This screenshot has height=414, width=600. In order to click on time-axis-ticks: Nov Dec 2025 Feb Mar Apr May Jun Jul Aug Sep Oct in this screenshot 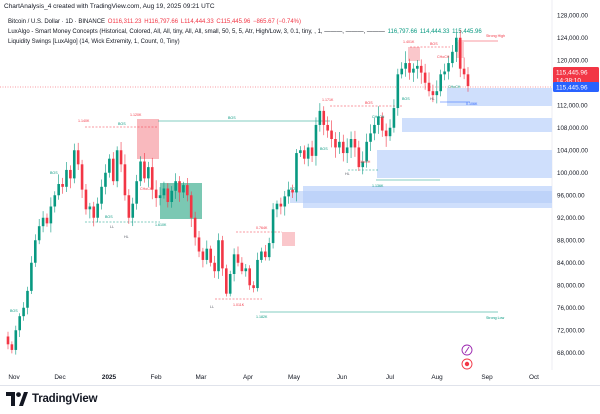, I will do `click(273, 377)`.